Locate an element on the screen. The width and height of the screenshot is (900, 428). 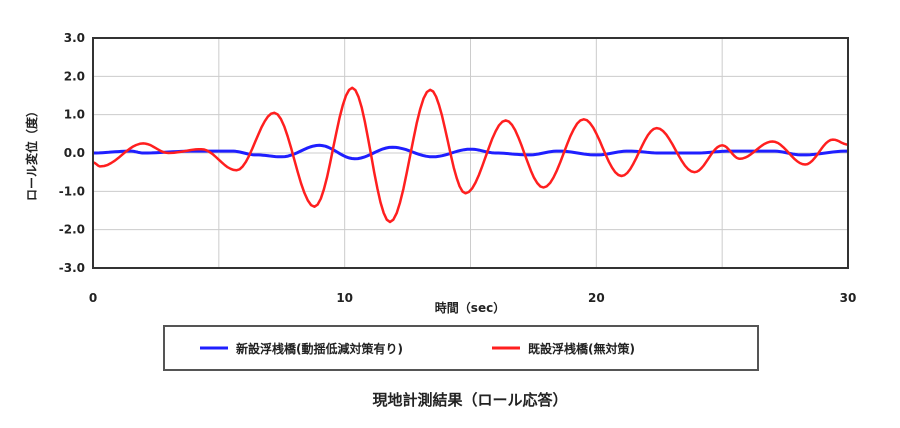
legend is located at coordinates (461, 348).